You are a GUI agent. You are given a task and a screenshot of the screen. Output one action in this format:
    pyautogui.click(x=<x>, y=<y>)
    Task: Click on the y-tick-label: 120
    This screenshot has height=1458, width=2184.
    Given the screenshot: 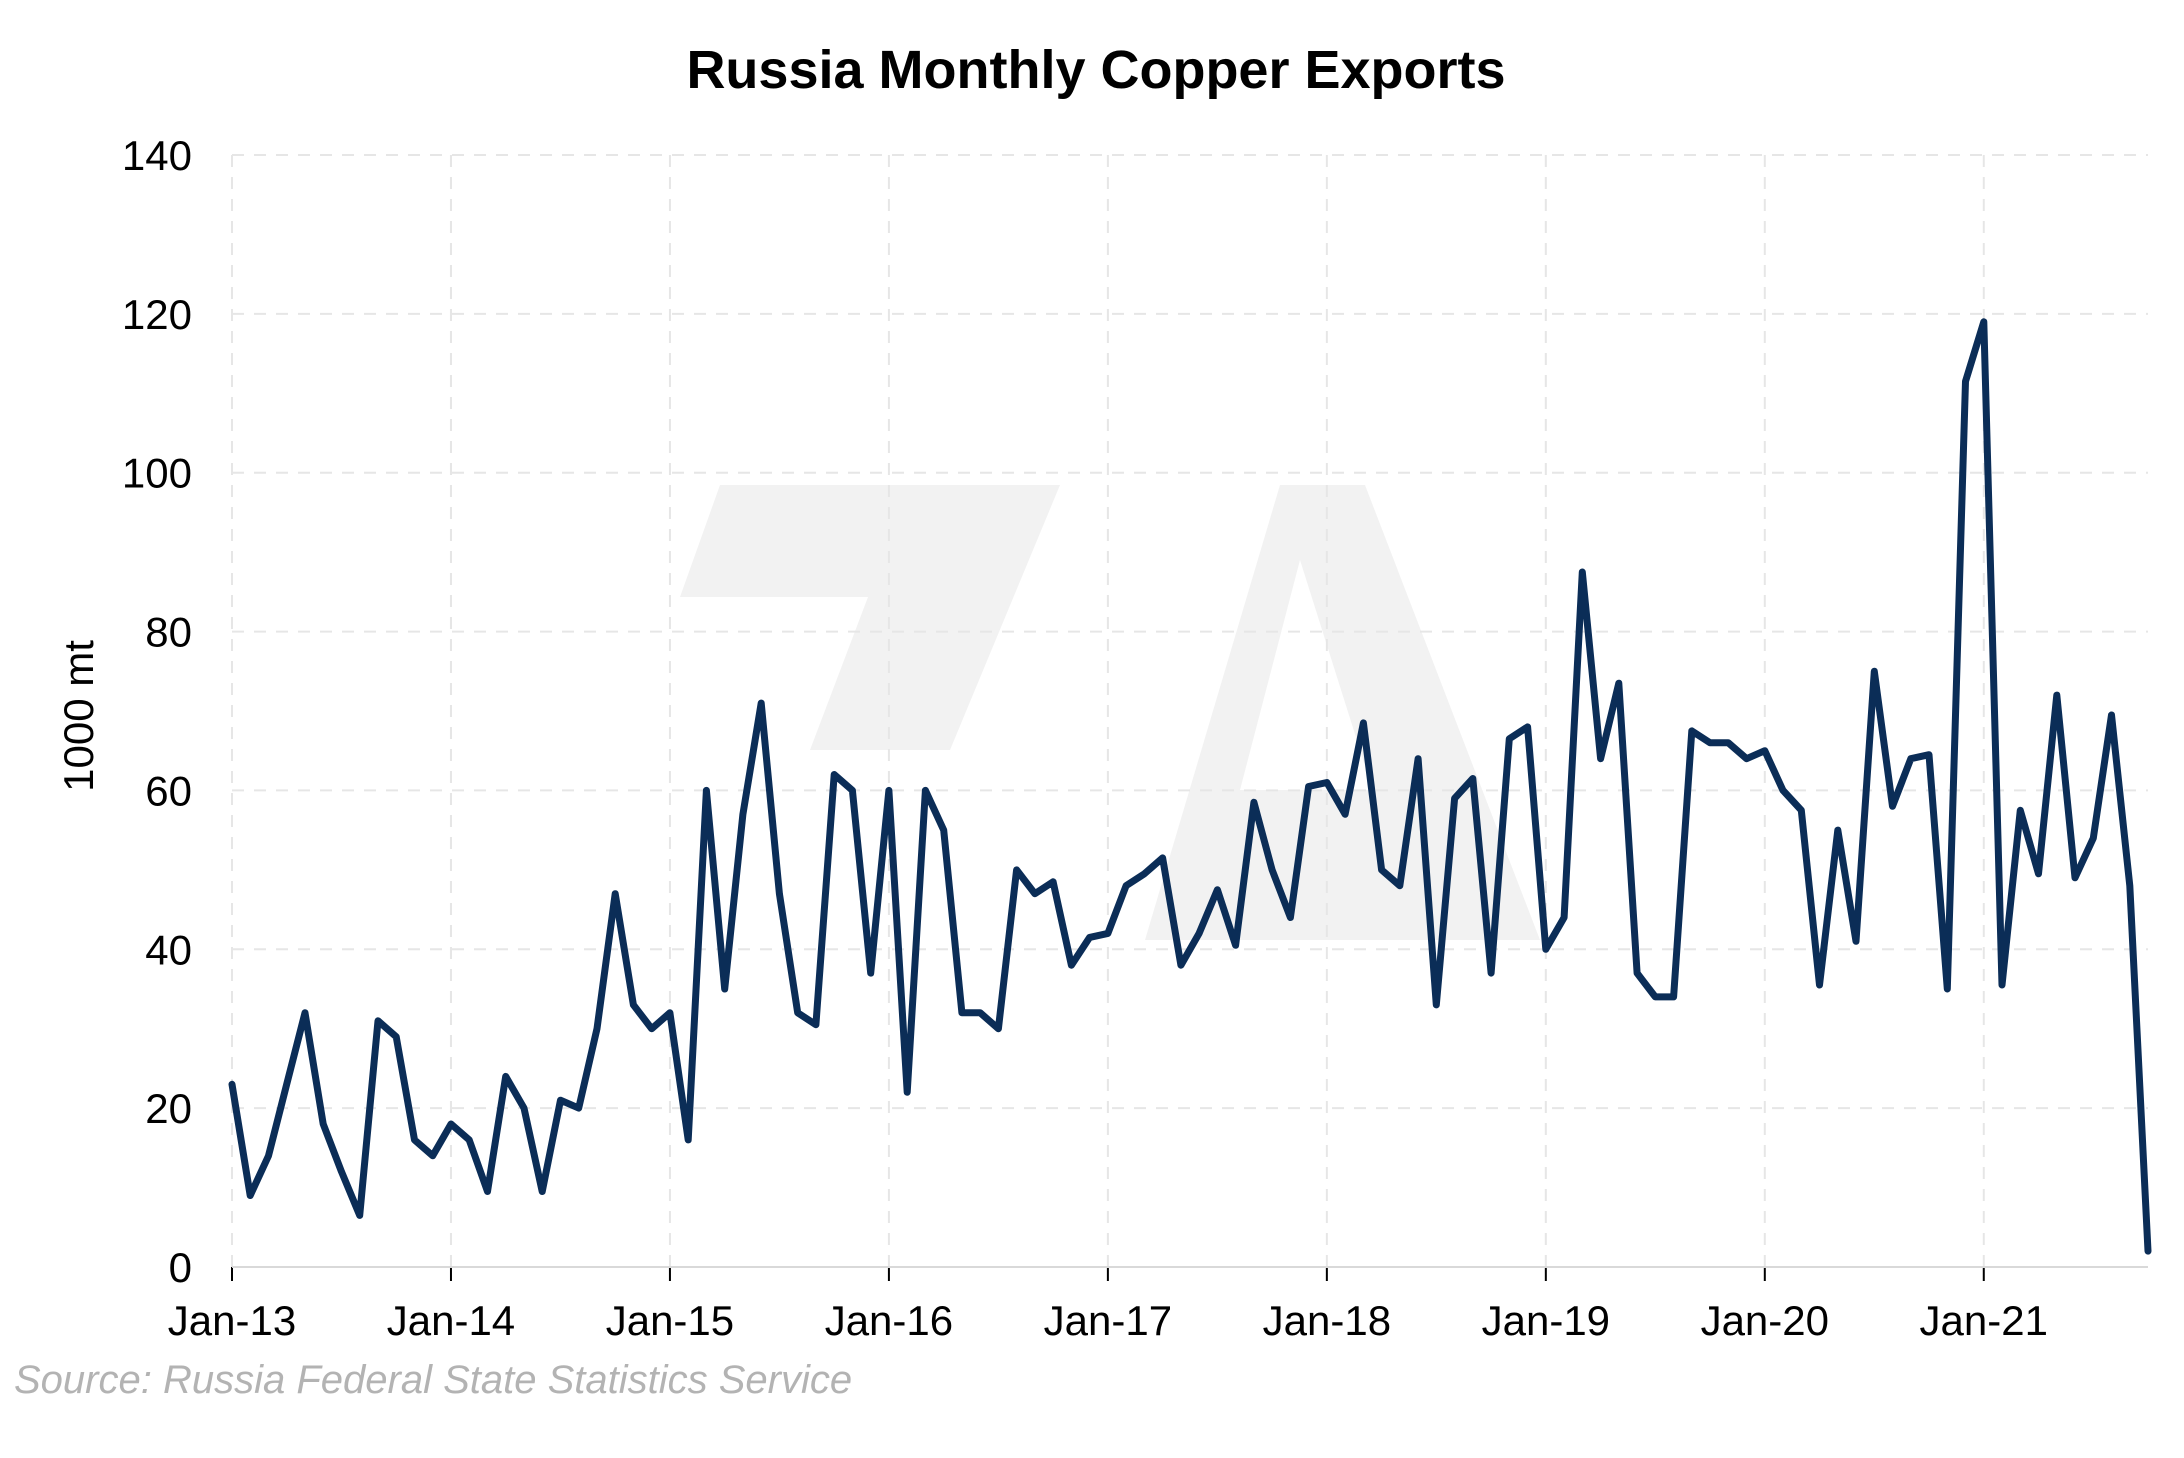 What is the action you would take?
    pyautogui.click(x=157, y=314)
    